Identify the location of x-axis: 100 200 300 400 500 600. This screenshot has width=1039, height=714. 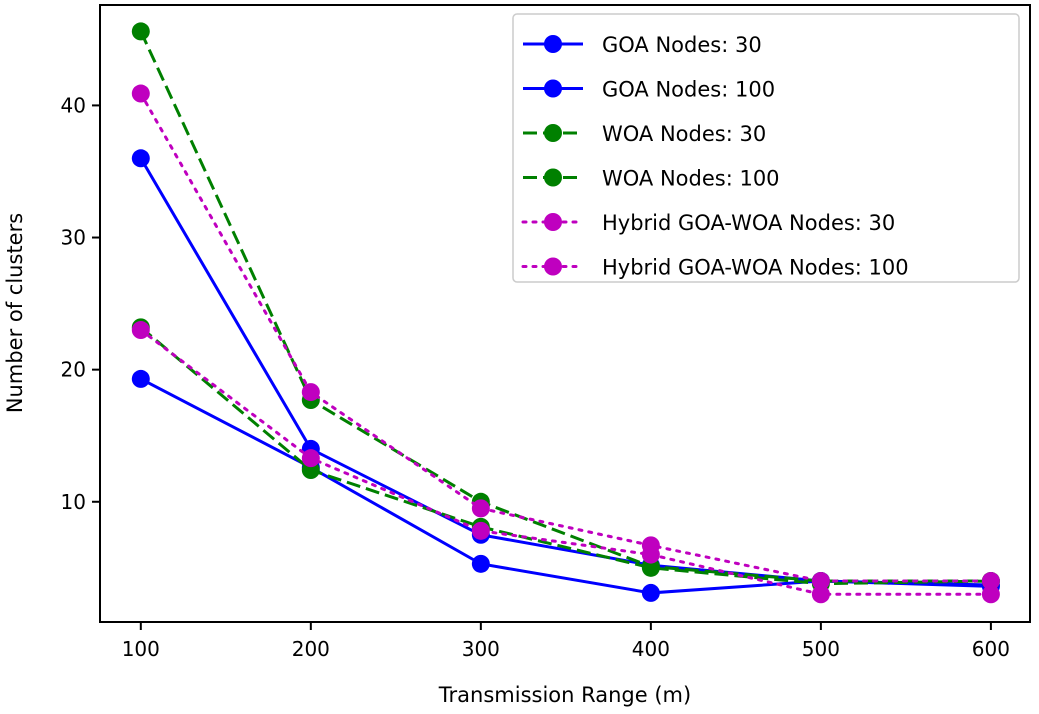
(566, 641).